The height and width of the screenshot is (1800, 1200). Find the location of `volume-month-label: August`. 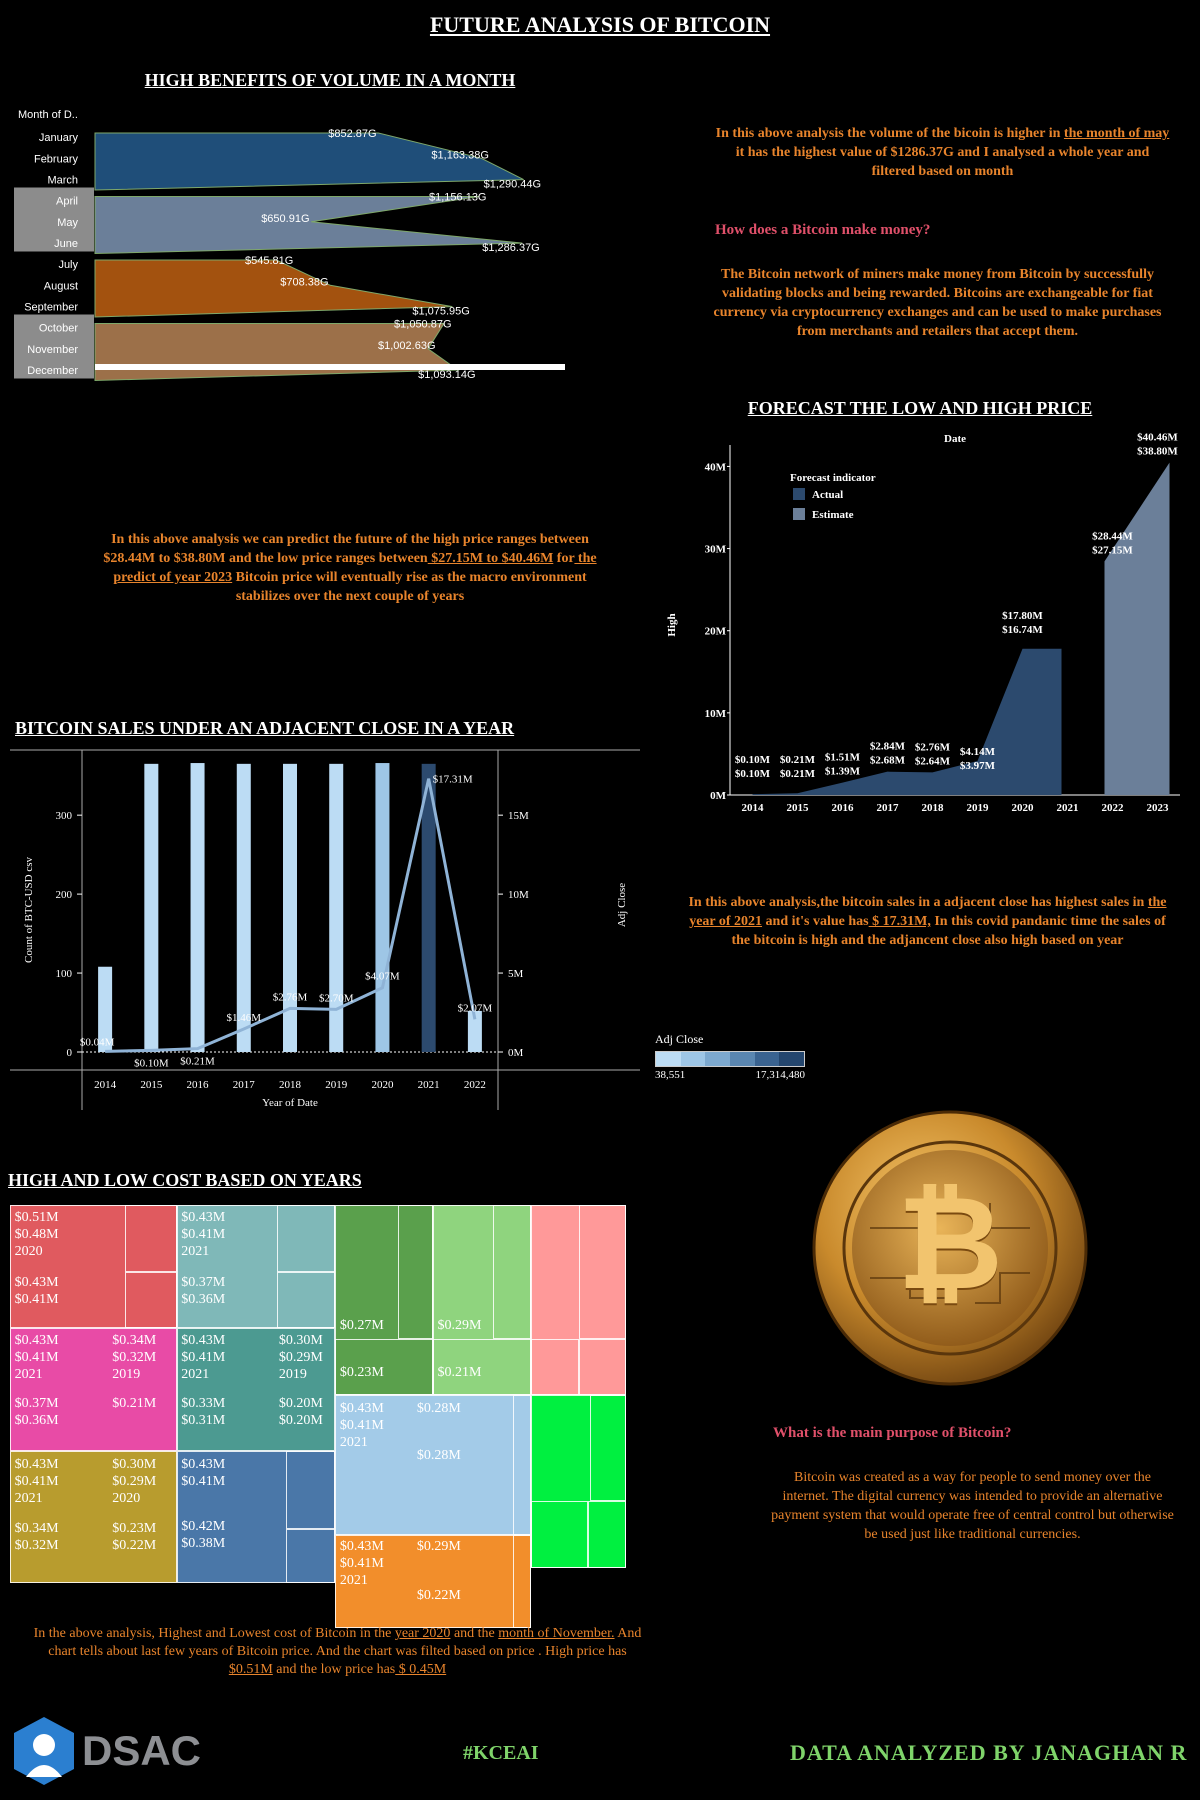

volume-month-label: August is located at coordinates (61, 286).